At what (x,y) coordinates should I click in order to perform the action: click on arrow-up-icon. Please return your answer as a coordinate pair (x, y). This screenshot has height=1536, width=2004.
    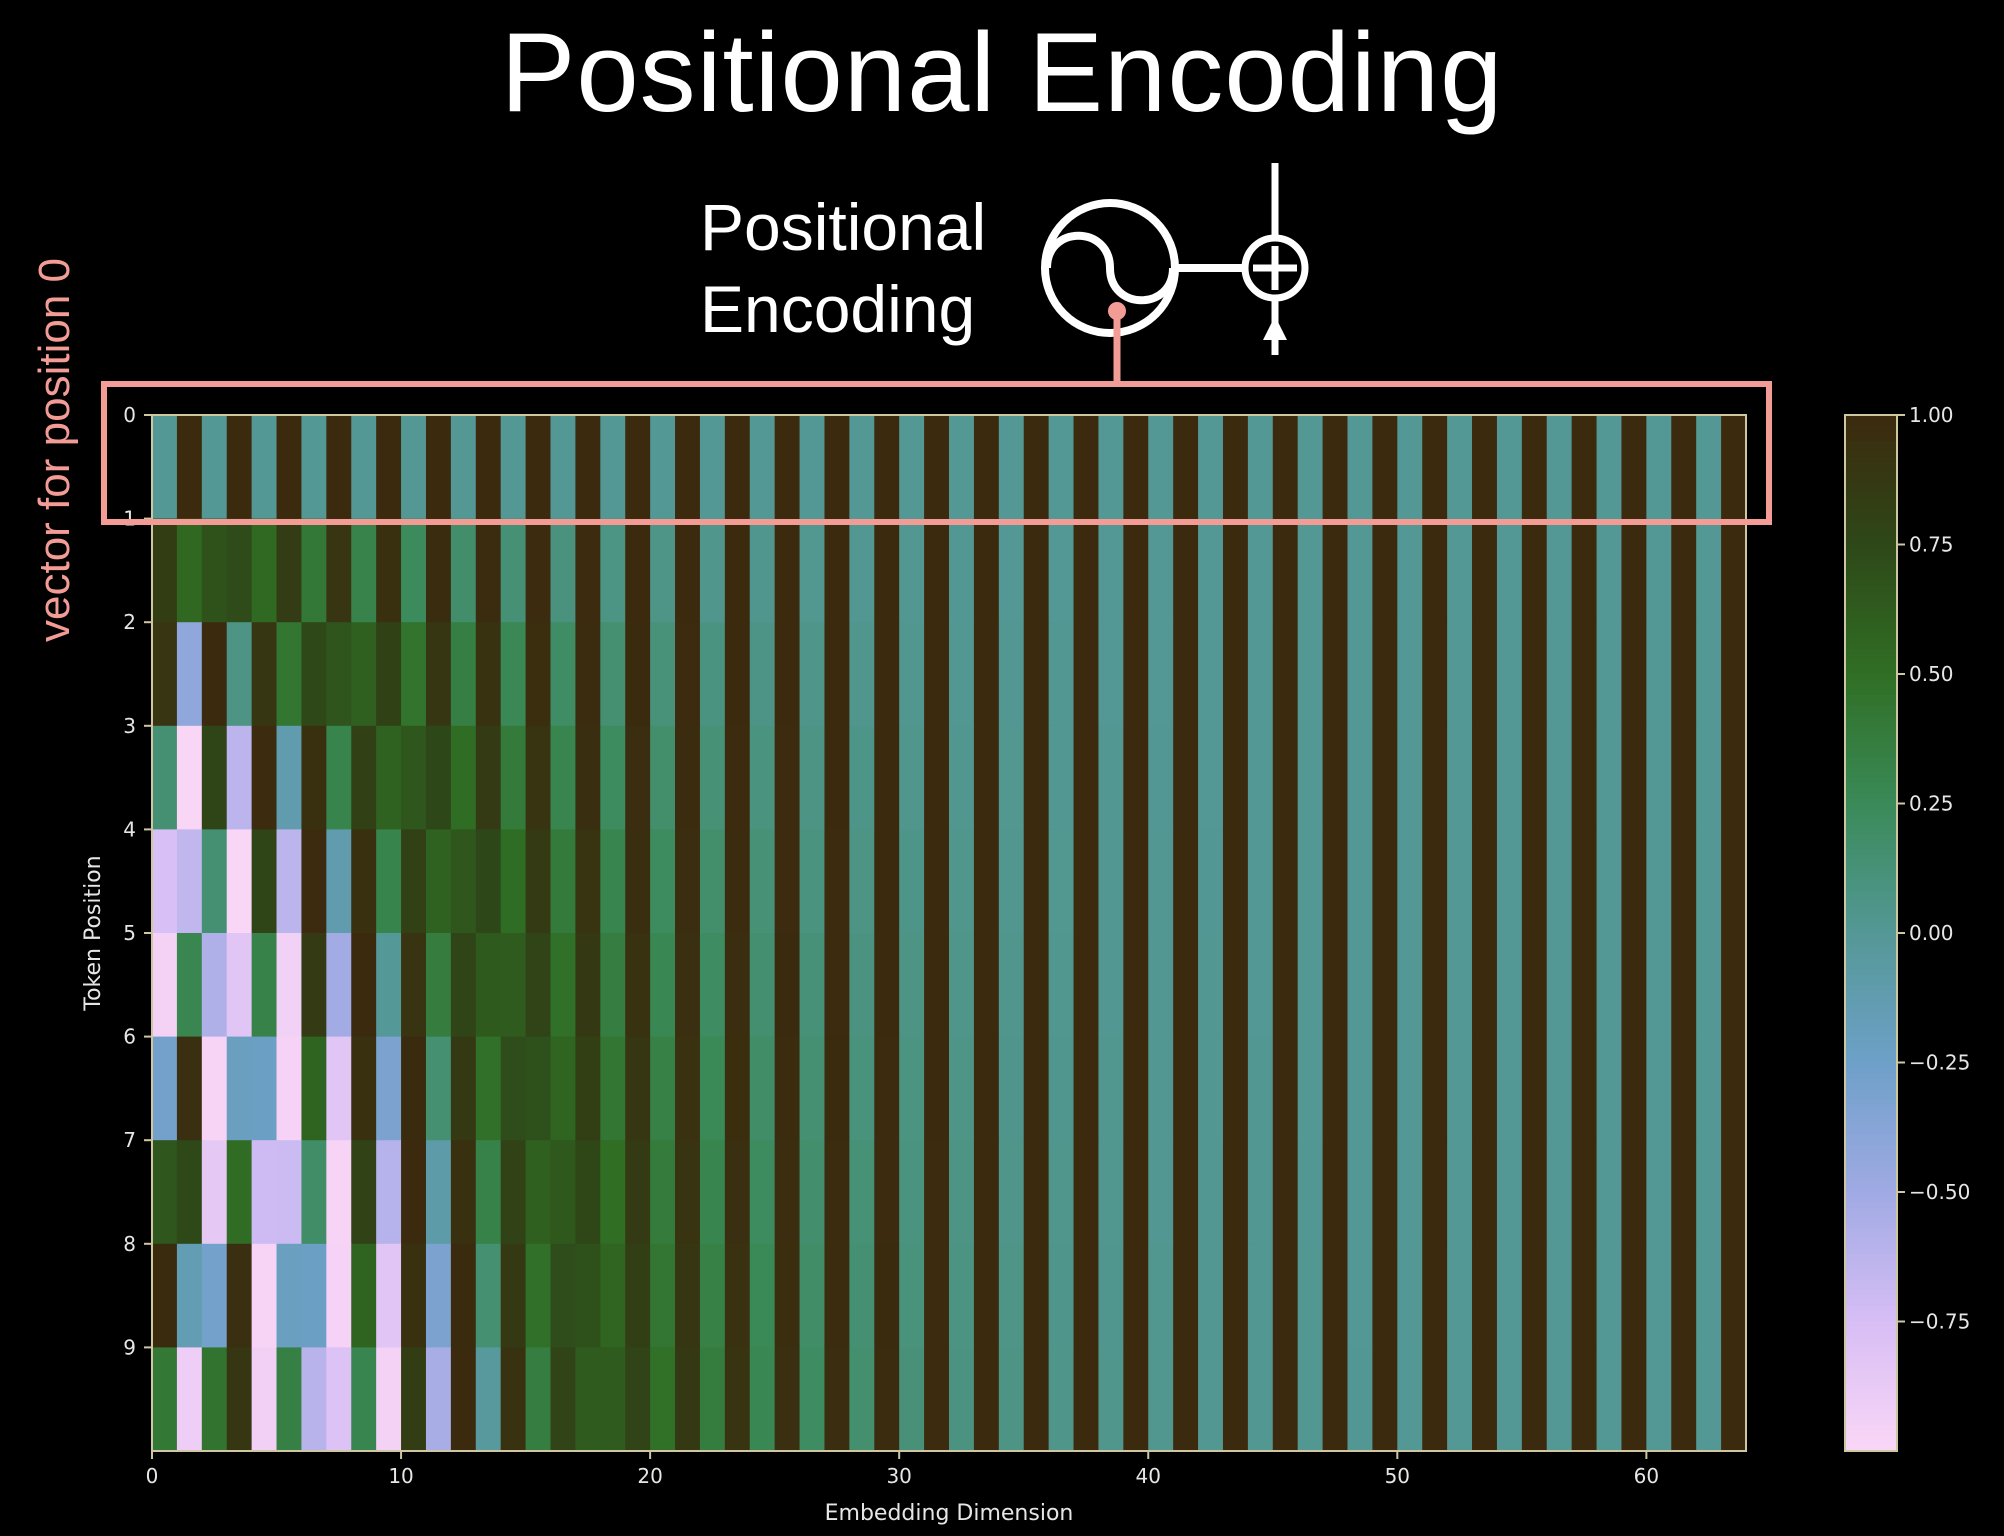
    Looking at the image, I should click on (1275, 328).